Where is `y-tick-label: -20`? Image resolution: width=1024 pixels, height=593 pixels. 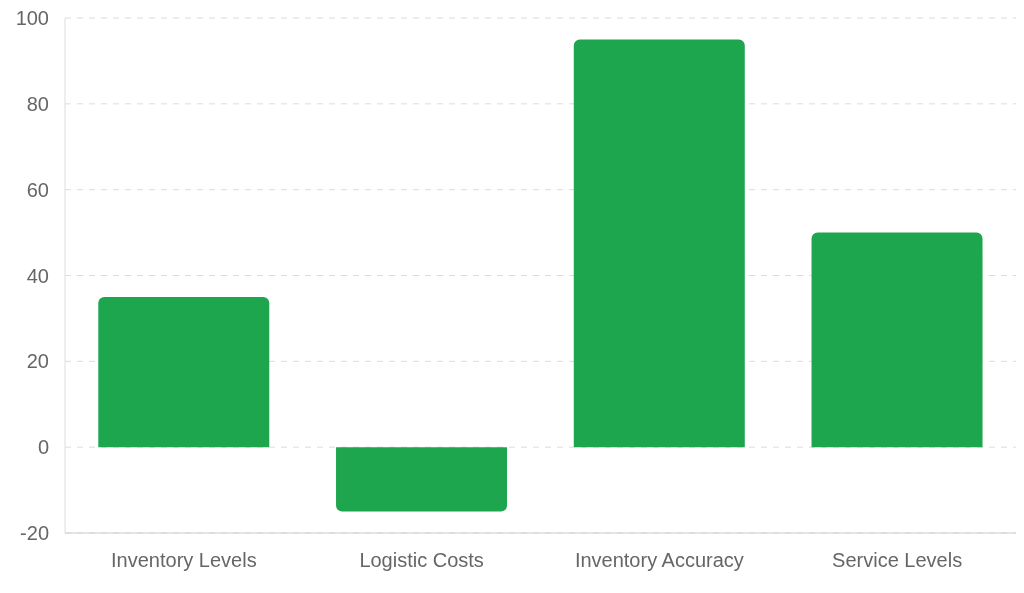
y-tick-label: -20 is located at coordinates (34, 533).